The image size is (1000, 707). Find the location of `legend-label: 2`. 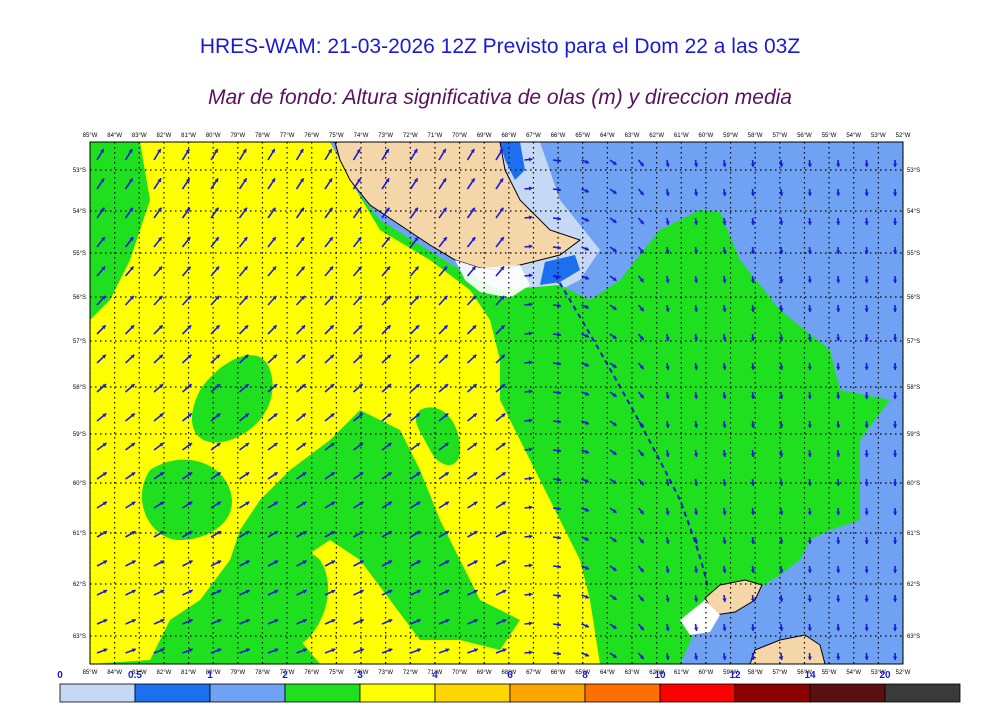

legend-label: 2 is located at coordinates (285, 675).